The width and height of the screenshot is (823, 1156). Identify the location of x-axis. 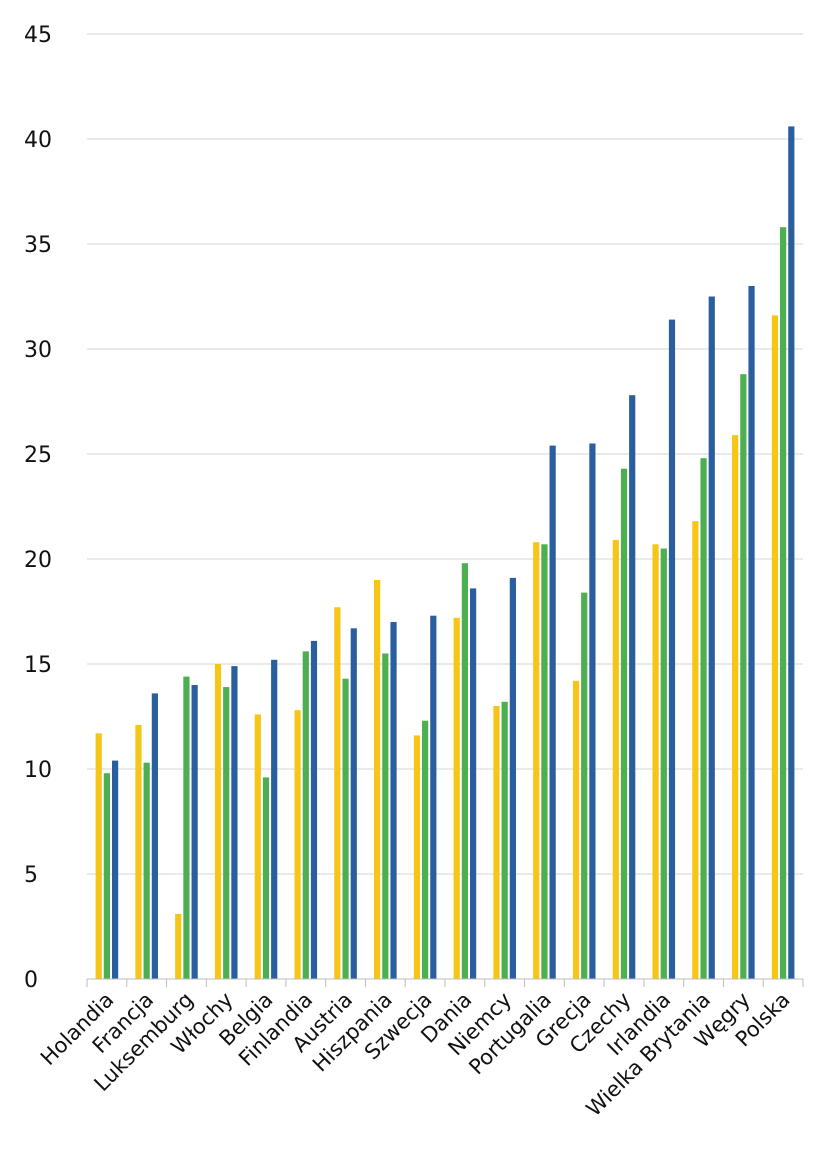
(445, 982).